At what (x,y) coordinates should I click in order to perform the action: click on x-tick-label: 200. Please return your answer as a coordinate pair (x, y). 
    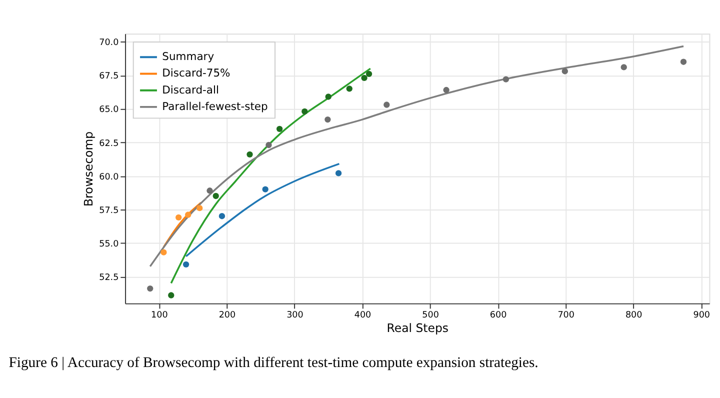
    Looking at the image, I should click on (227, 315).